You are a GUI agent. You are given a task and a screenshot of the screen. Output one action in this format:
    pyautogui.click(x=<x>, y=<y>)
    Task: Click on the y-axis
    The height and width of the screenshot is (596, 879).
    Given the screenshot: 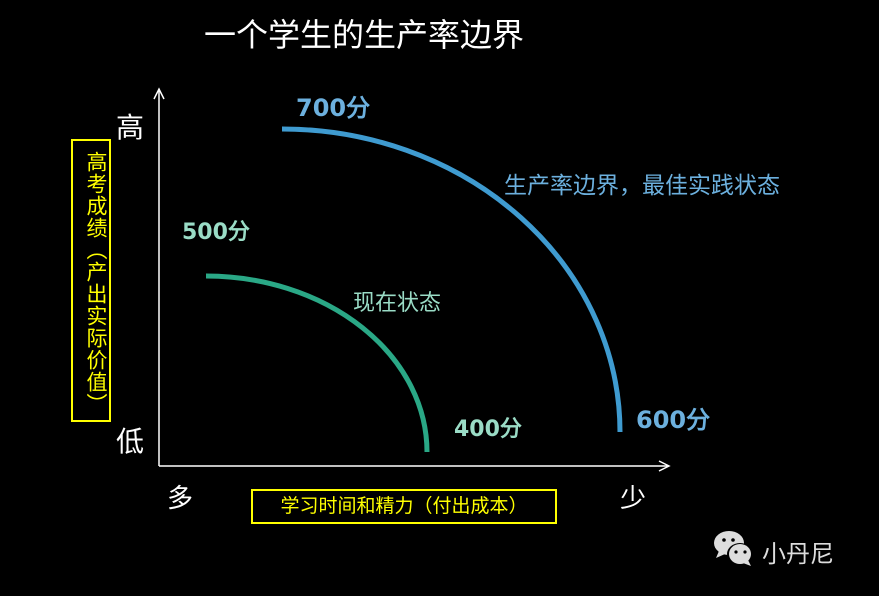 What is the action you would take?
    pyautogui.click(x=159, y=276)
    